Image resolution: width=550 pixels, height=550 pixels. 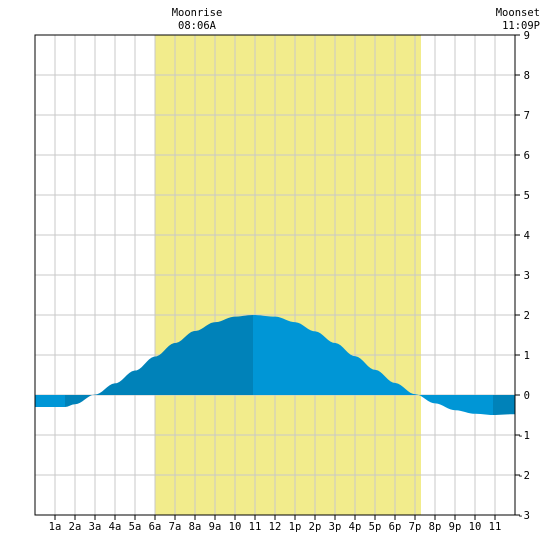 What do you see at coordinates (55, 527) in the screenshot?
I see `x-tick-label: 1a` at bounding box center [55, 527].